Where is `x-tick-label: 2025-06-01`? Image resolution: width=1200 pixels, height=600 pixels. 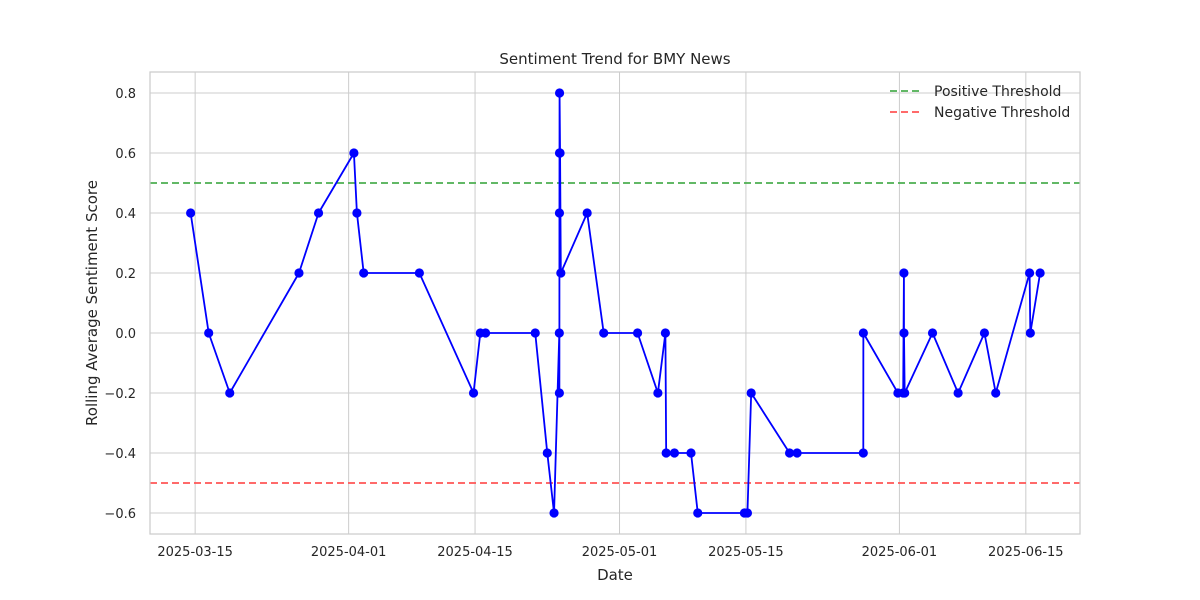 x-tick-label: 2025-06-01 is located at coordinates (900, 552).